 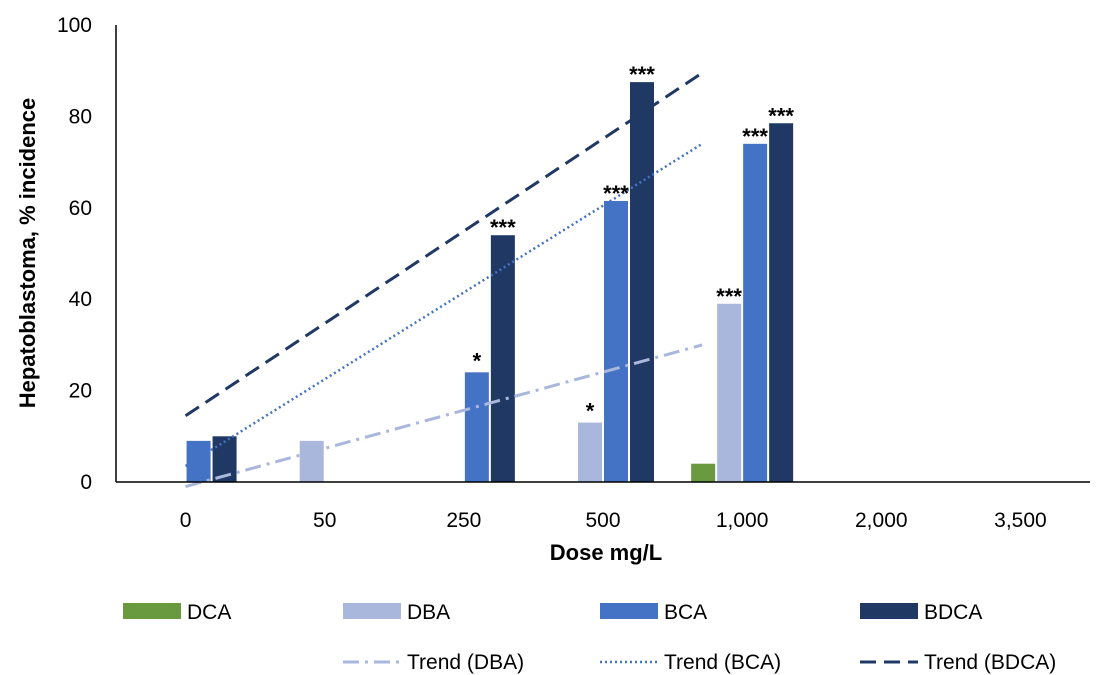 I want to click on x-tick-label: 2,000, so click(x=881, y=520).